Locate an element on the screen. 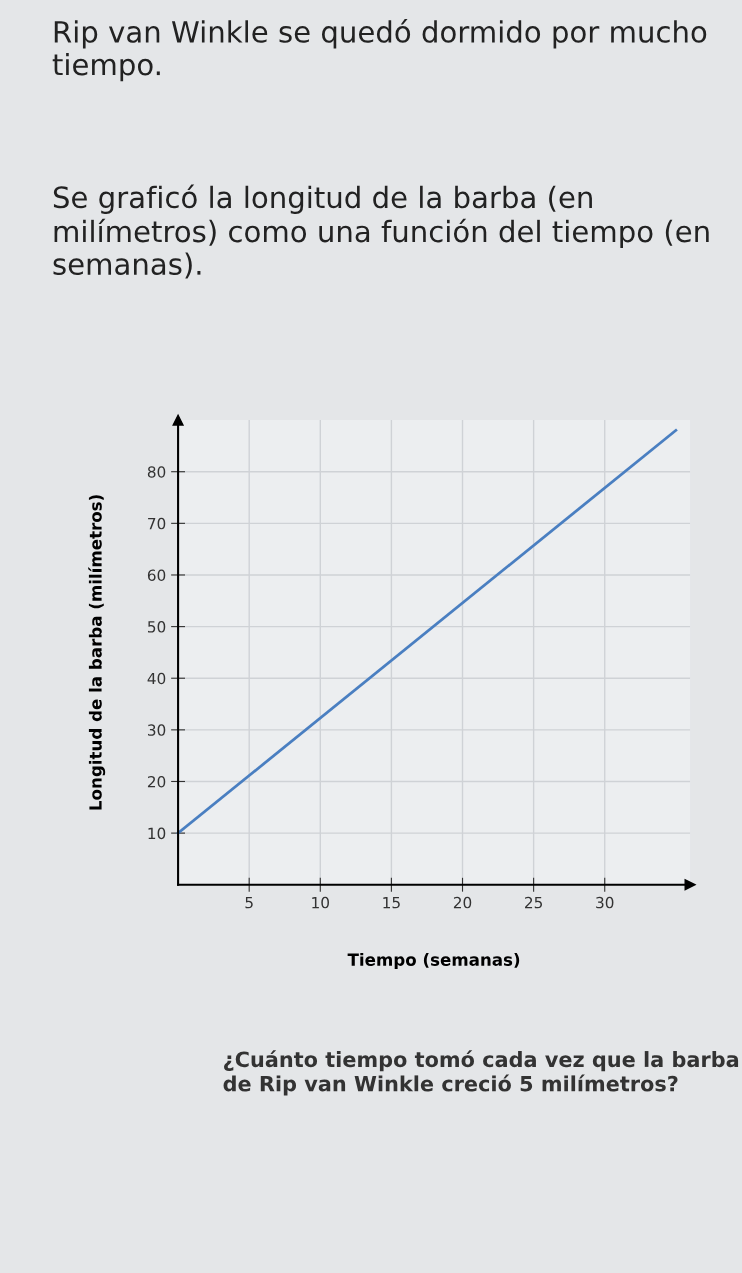  y-tick-label: 10 is located at coordinates (157, 833).